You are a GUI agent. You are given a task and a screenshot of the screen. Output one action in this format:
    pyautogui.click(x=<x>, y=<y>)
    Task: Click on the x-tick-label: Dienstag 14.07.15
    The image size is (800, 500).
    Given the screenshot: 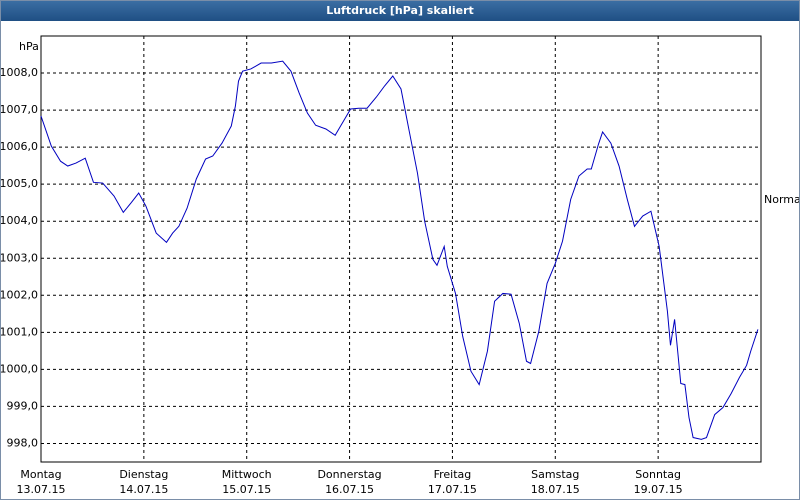 What is the action you would take?
    pyautogui.click(x=144, y=482)
    